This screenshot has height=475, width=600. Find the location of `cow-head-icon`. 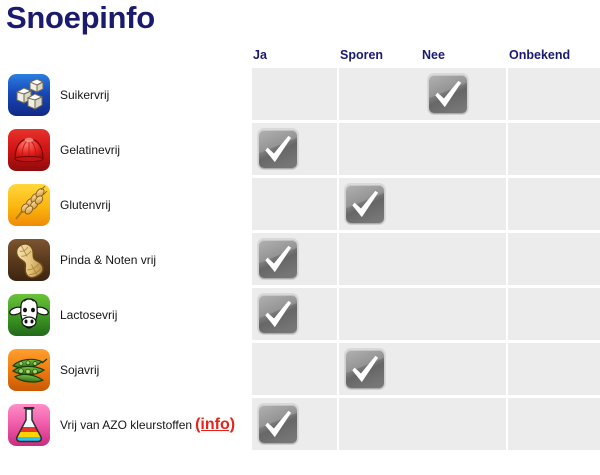

cow-head-icon is located at coordinates (29, 315).